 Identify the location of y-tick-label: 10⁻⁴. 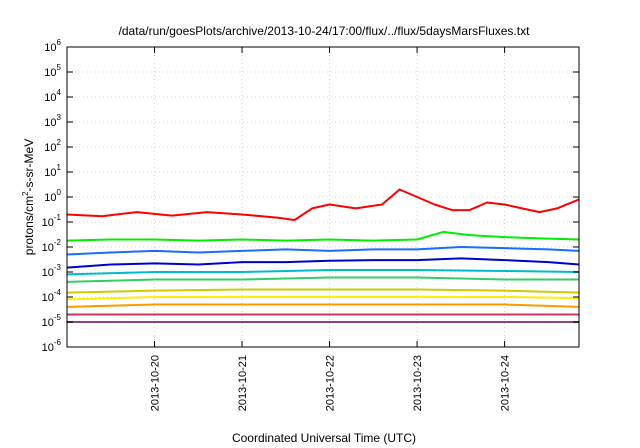
(52, 296).